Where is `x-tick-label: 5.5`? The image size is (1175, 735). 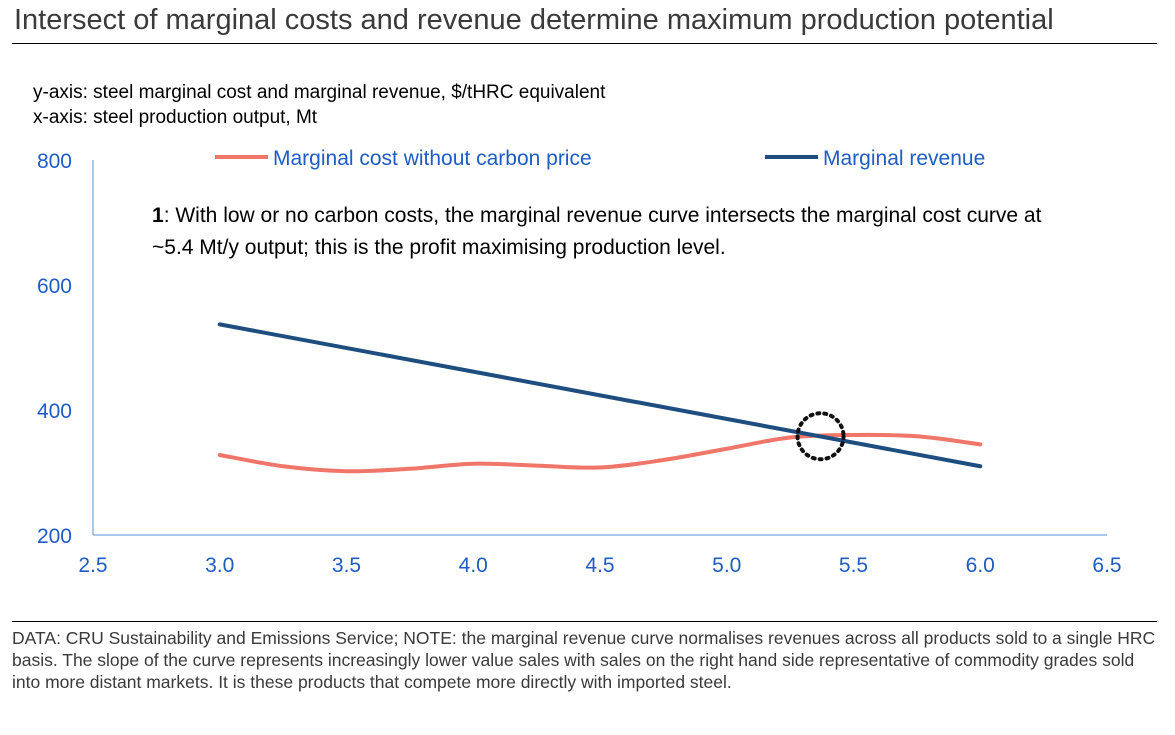
x-tick-label: 5.5 is located at coordinates (853, 565).